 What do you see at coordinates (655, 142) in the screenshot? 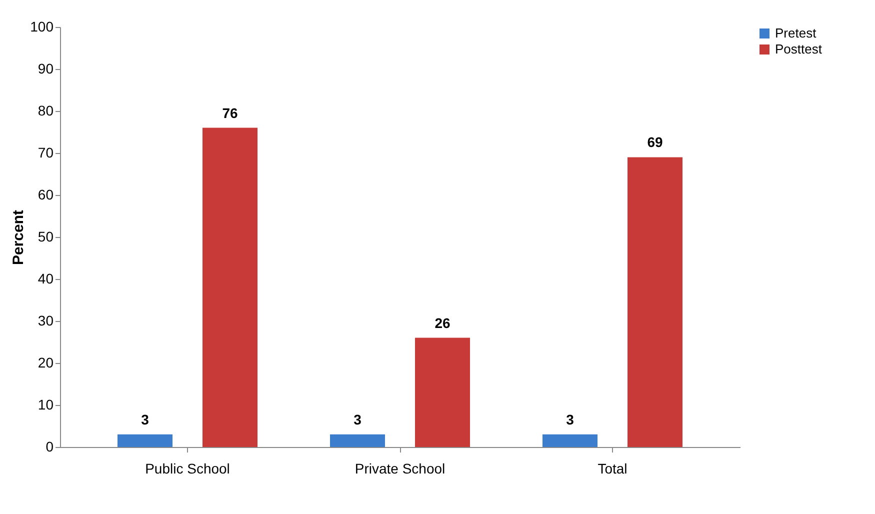
I see `data-label: 69` at bounding box center [655, 142].